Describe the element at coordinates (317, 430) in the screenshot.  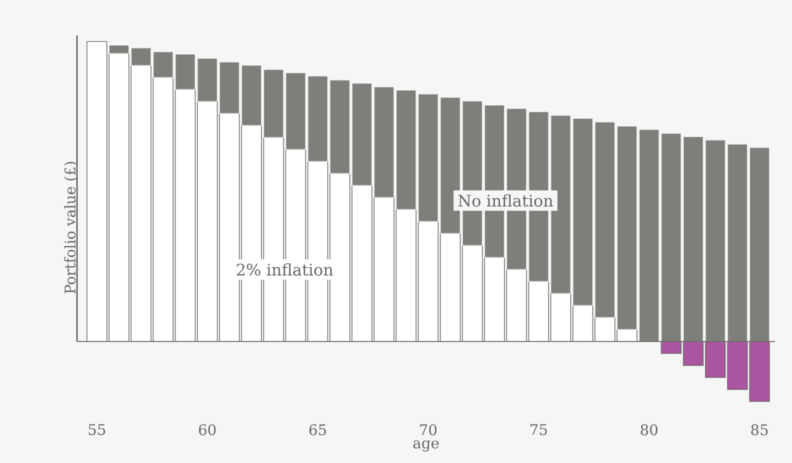
I see `x-tick-label: 65` at that location.